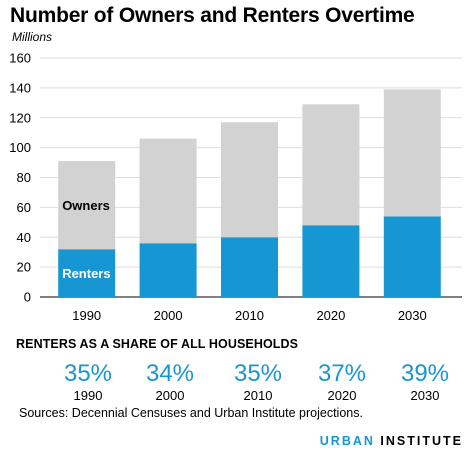 This screenshot has height=460, width=473. I want to click on bar-renters-2030, so click(412, 256).